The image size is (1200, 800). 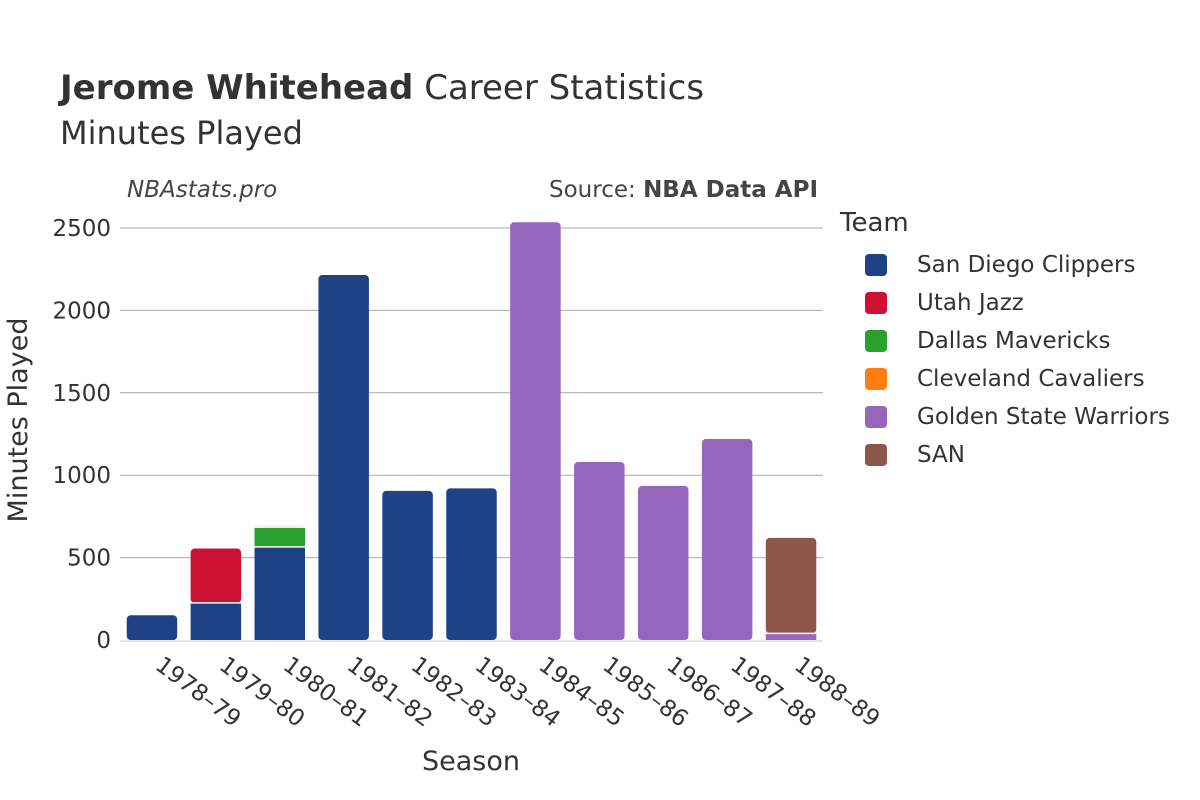 What do you see at coordinates (970, 303) in the screenshot?
I see `legend-label: Utah Jazz` at bounding box center [970, 303].